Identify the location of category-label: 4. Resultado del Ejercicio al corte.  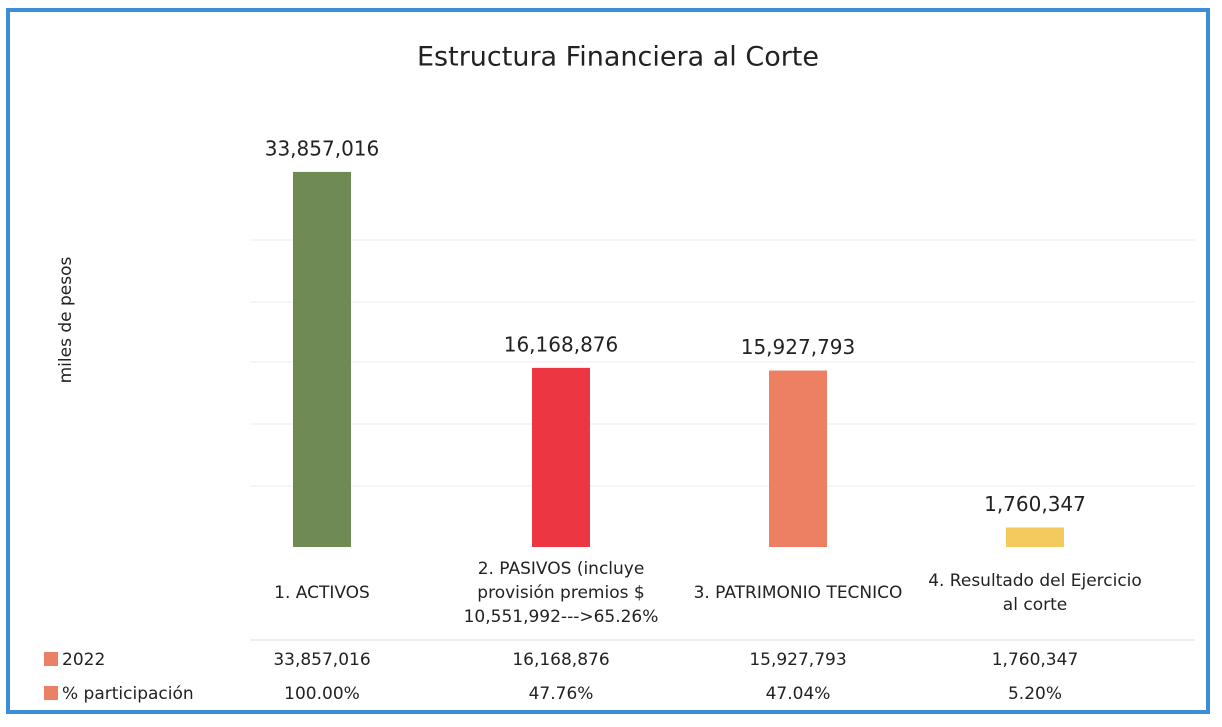
(1035, 593).